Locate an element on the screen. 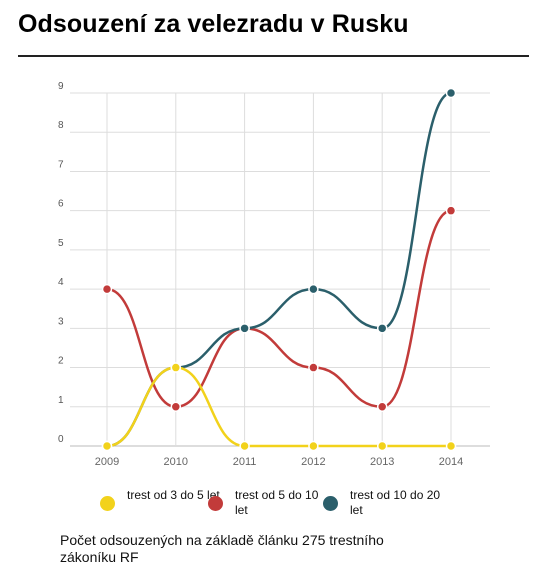 The image size is (550, 574). x-tick-label: 2009 is located at coordinates (107, 462).